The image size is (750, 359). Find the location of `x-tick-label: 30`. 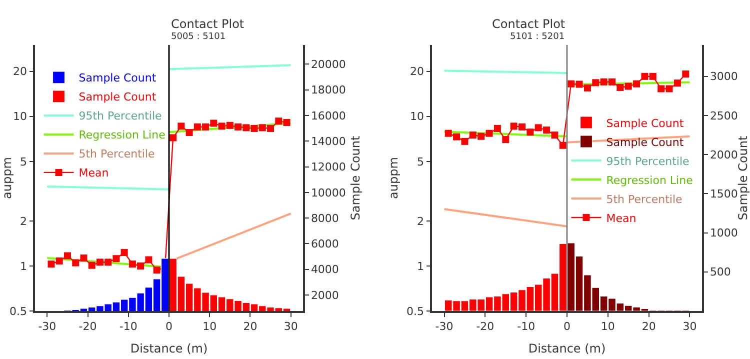

x-tick-label: 30 is located at coordinates (291, 326).